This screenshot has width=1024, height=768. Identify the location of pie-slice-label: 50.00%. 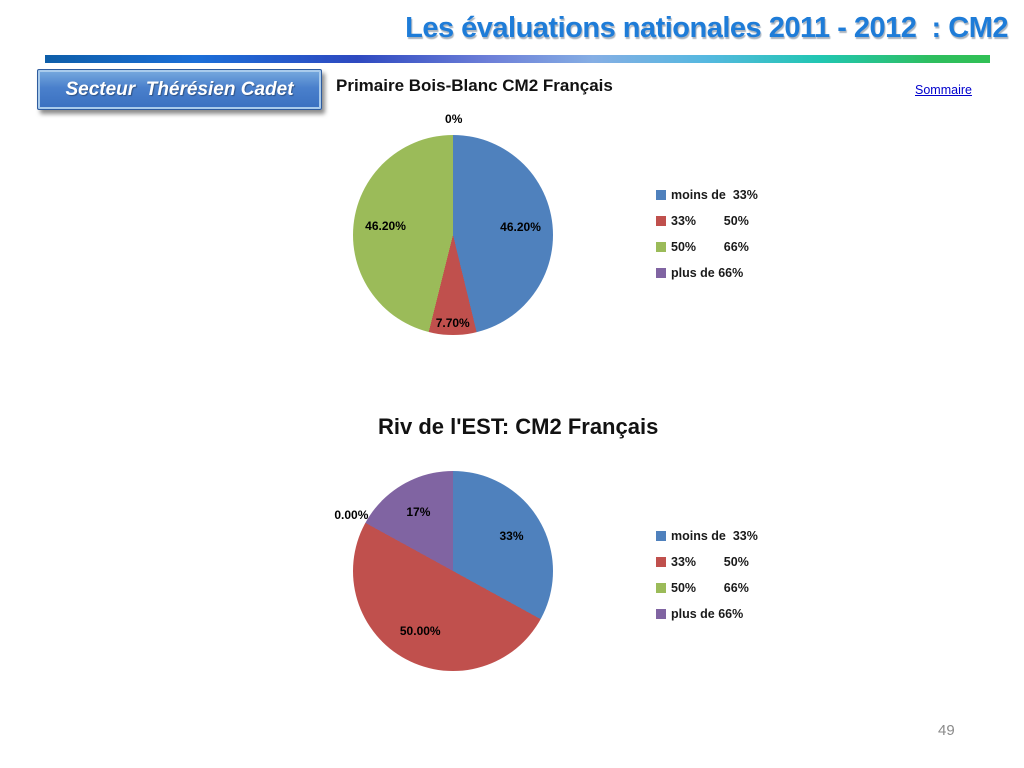
(420, 630).